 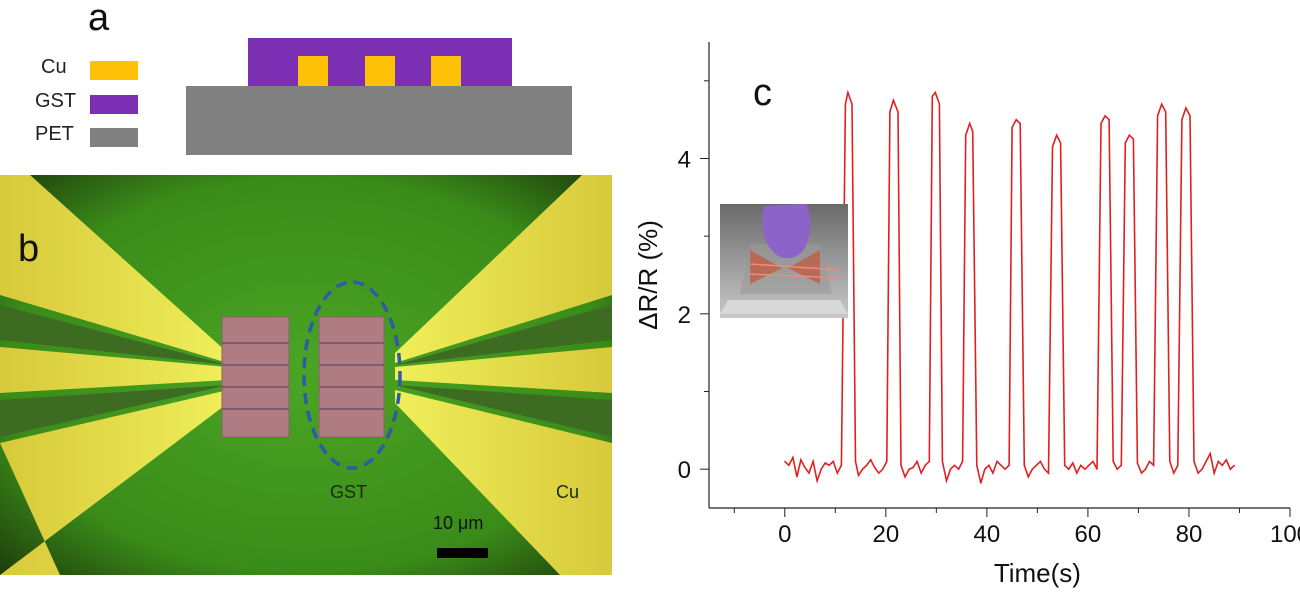 What do you see at coordinates (784, 261) in the screenshot?
I see `inset-photo` at bounding box center [784, 261].